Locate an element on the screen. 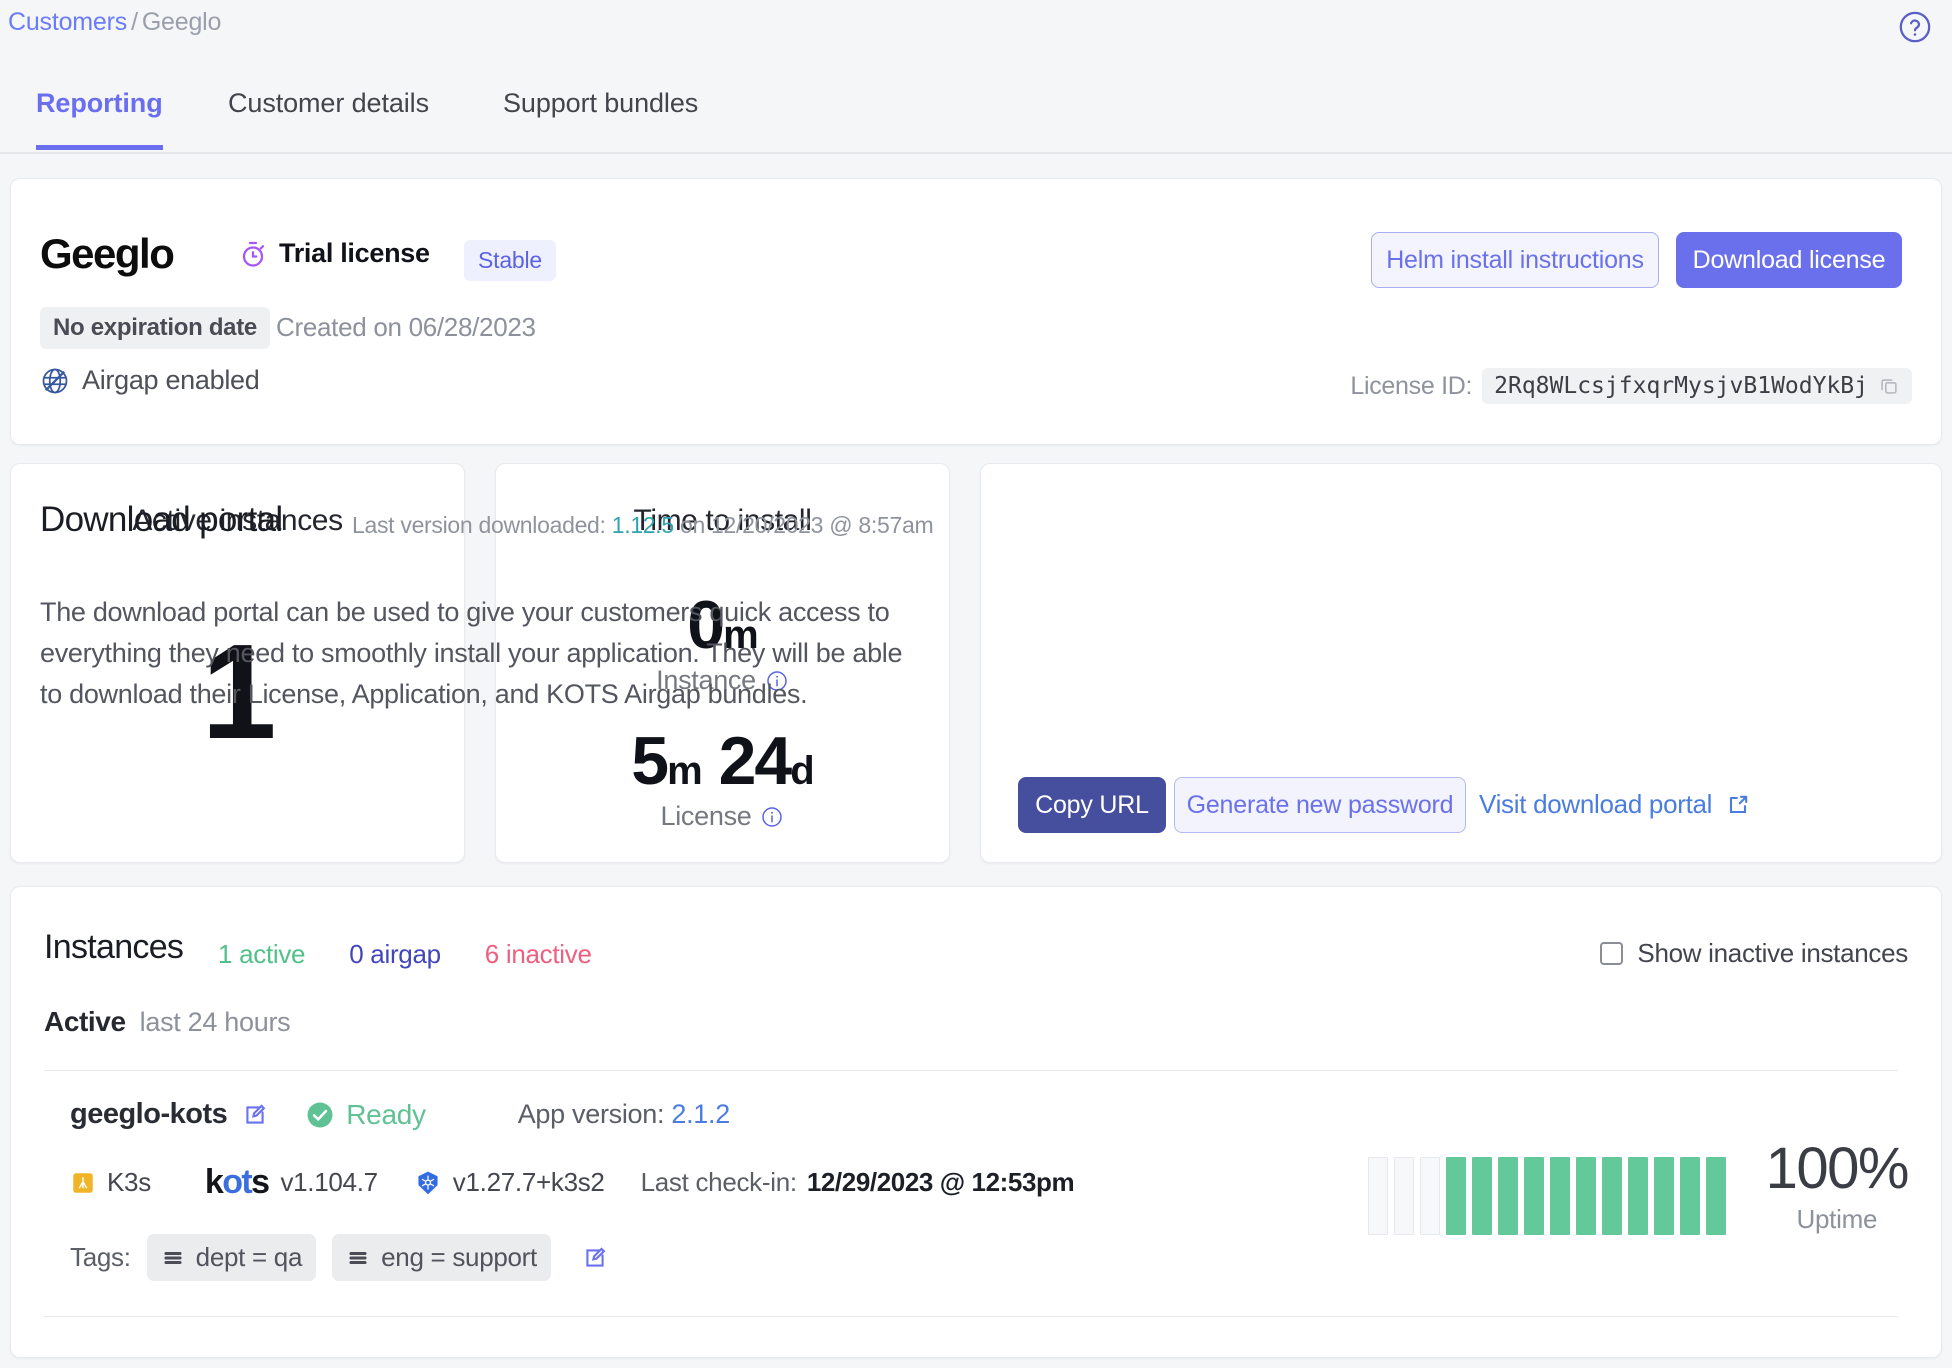 The width and height of the screenshot is (1952, 1368). tag-lines-icon is located at coordinates (173, 1258).